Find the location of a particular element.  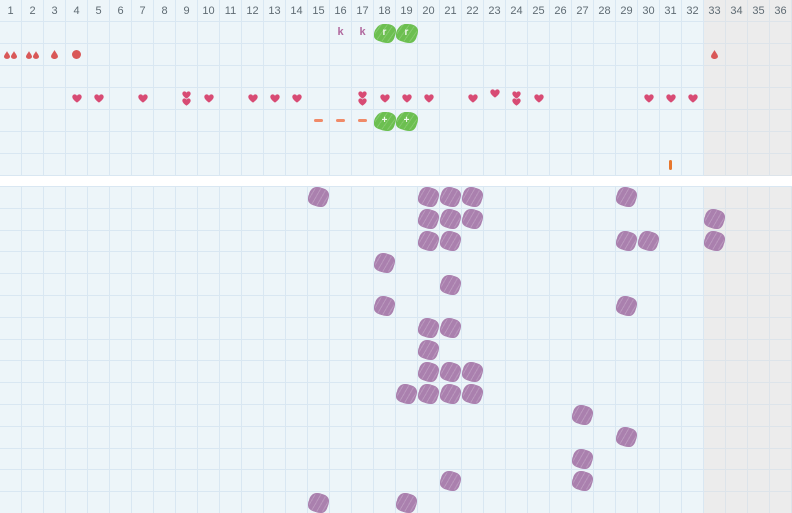

day-cell: k is located at coordinates (341, 33).